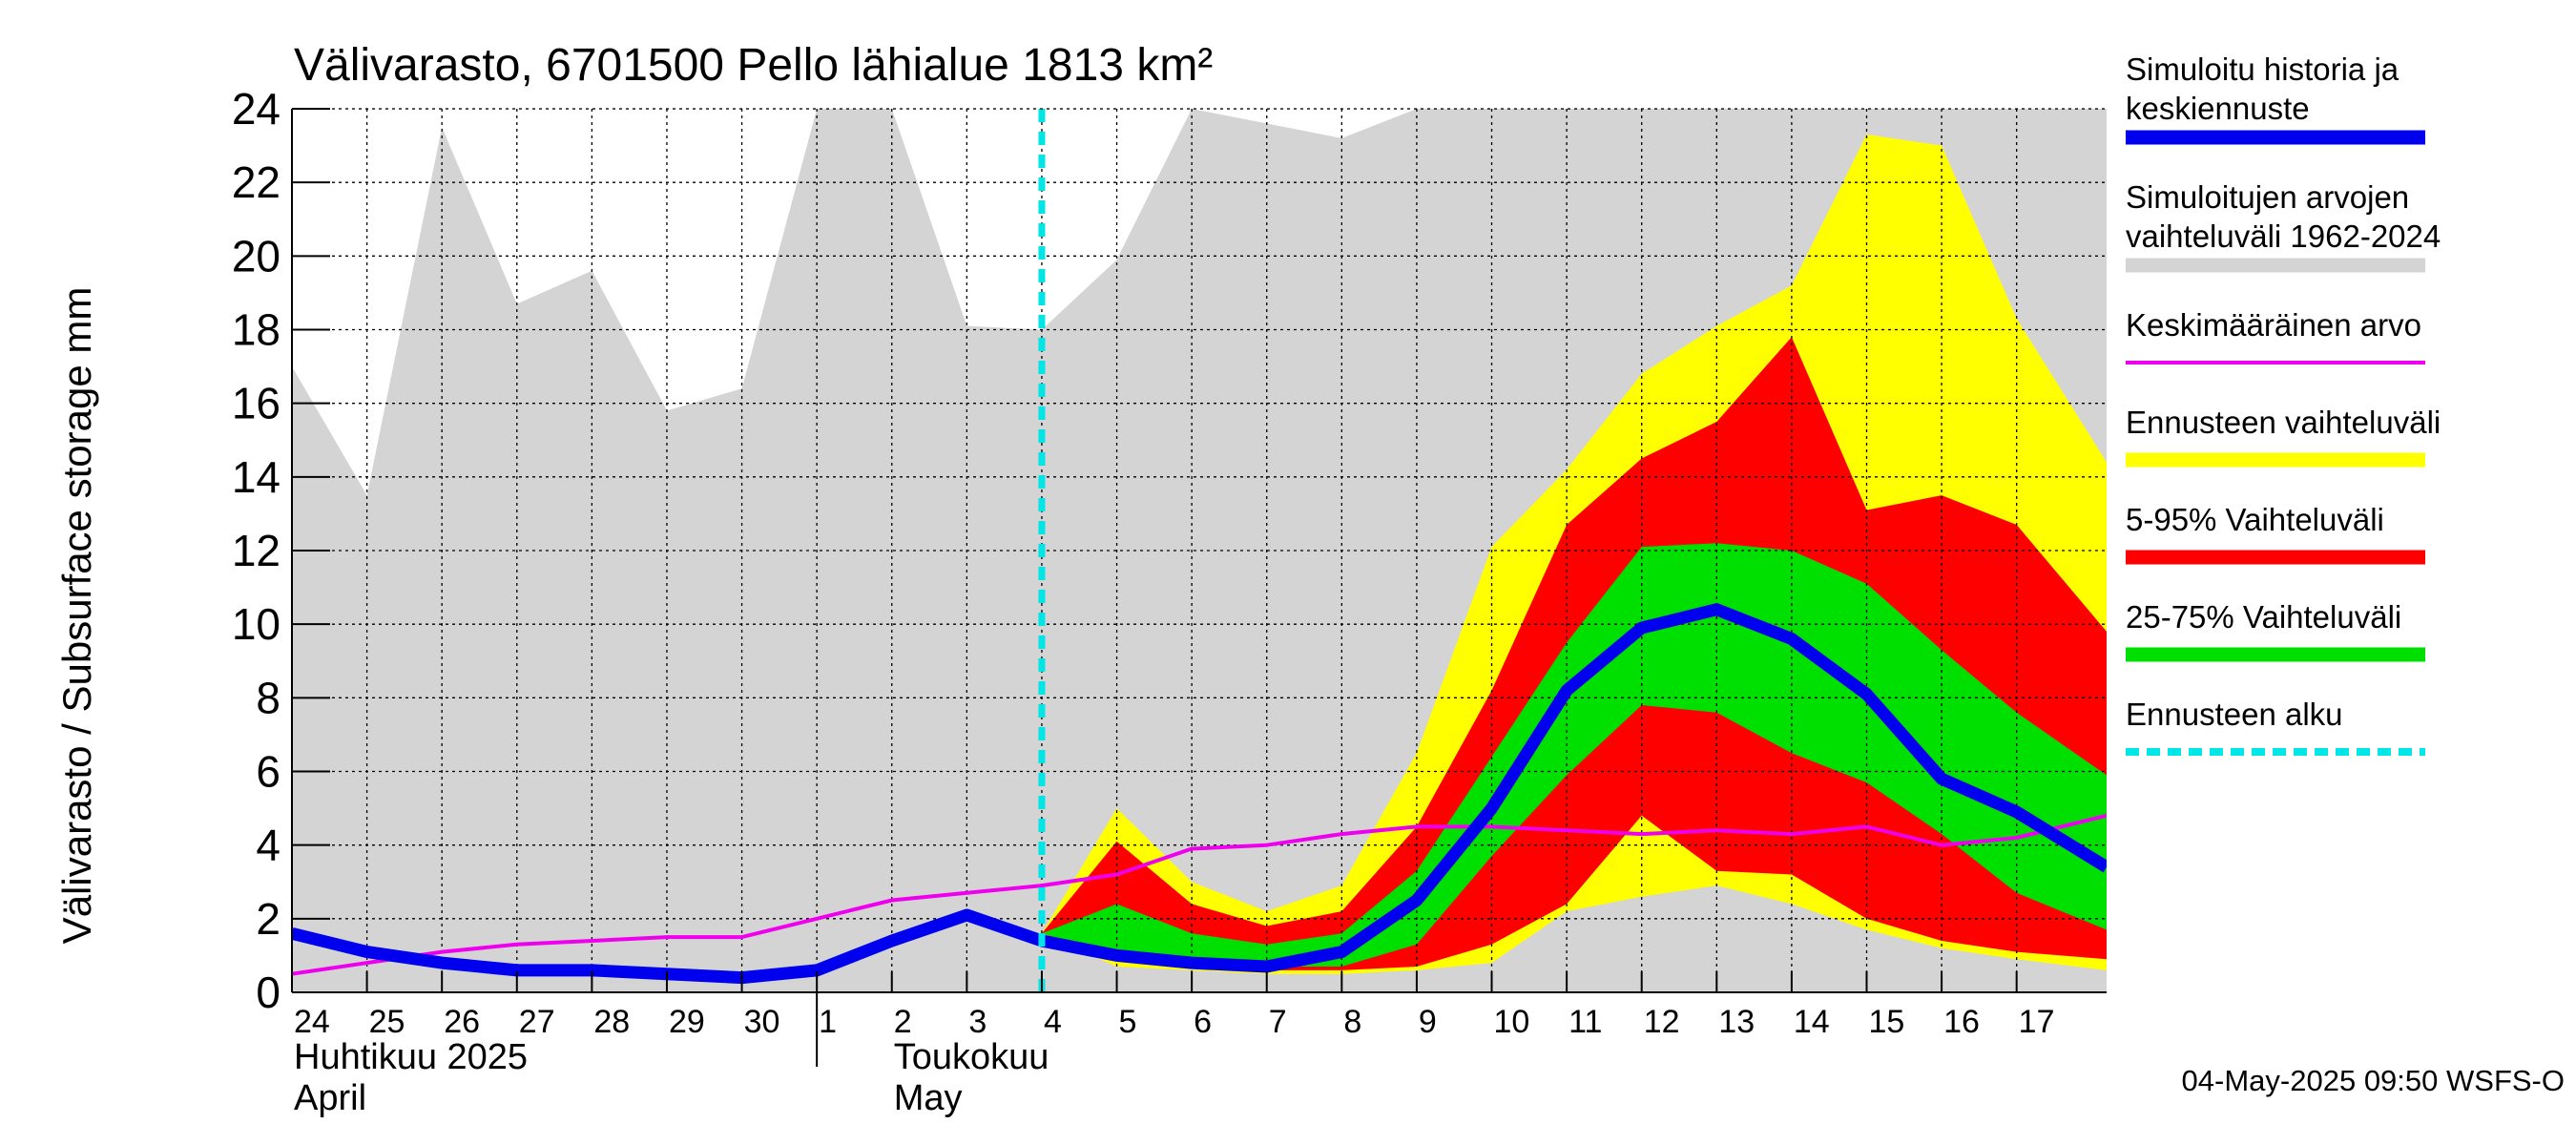 This screenshot has height=1145, width=2576. Describe the element at coordinates (1585, 1022) in the screenshot. I see `x-tick-label-17: 11` at that location.